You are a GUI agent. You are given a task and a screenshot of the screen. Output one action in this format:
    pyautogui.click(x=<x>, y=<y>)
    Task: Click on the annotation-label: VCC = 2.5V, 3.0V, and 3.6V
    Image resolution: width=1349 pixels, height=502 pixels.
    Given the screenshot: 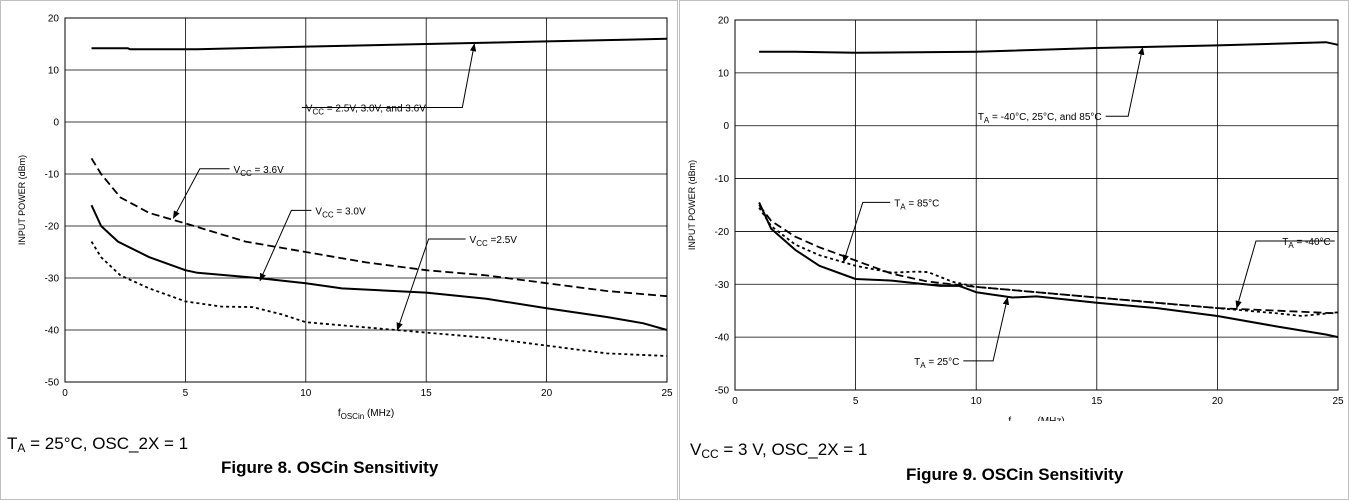 What is the action you would take?
    pyautogui.click(x=366, y=109)
    